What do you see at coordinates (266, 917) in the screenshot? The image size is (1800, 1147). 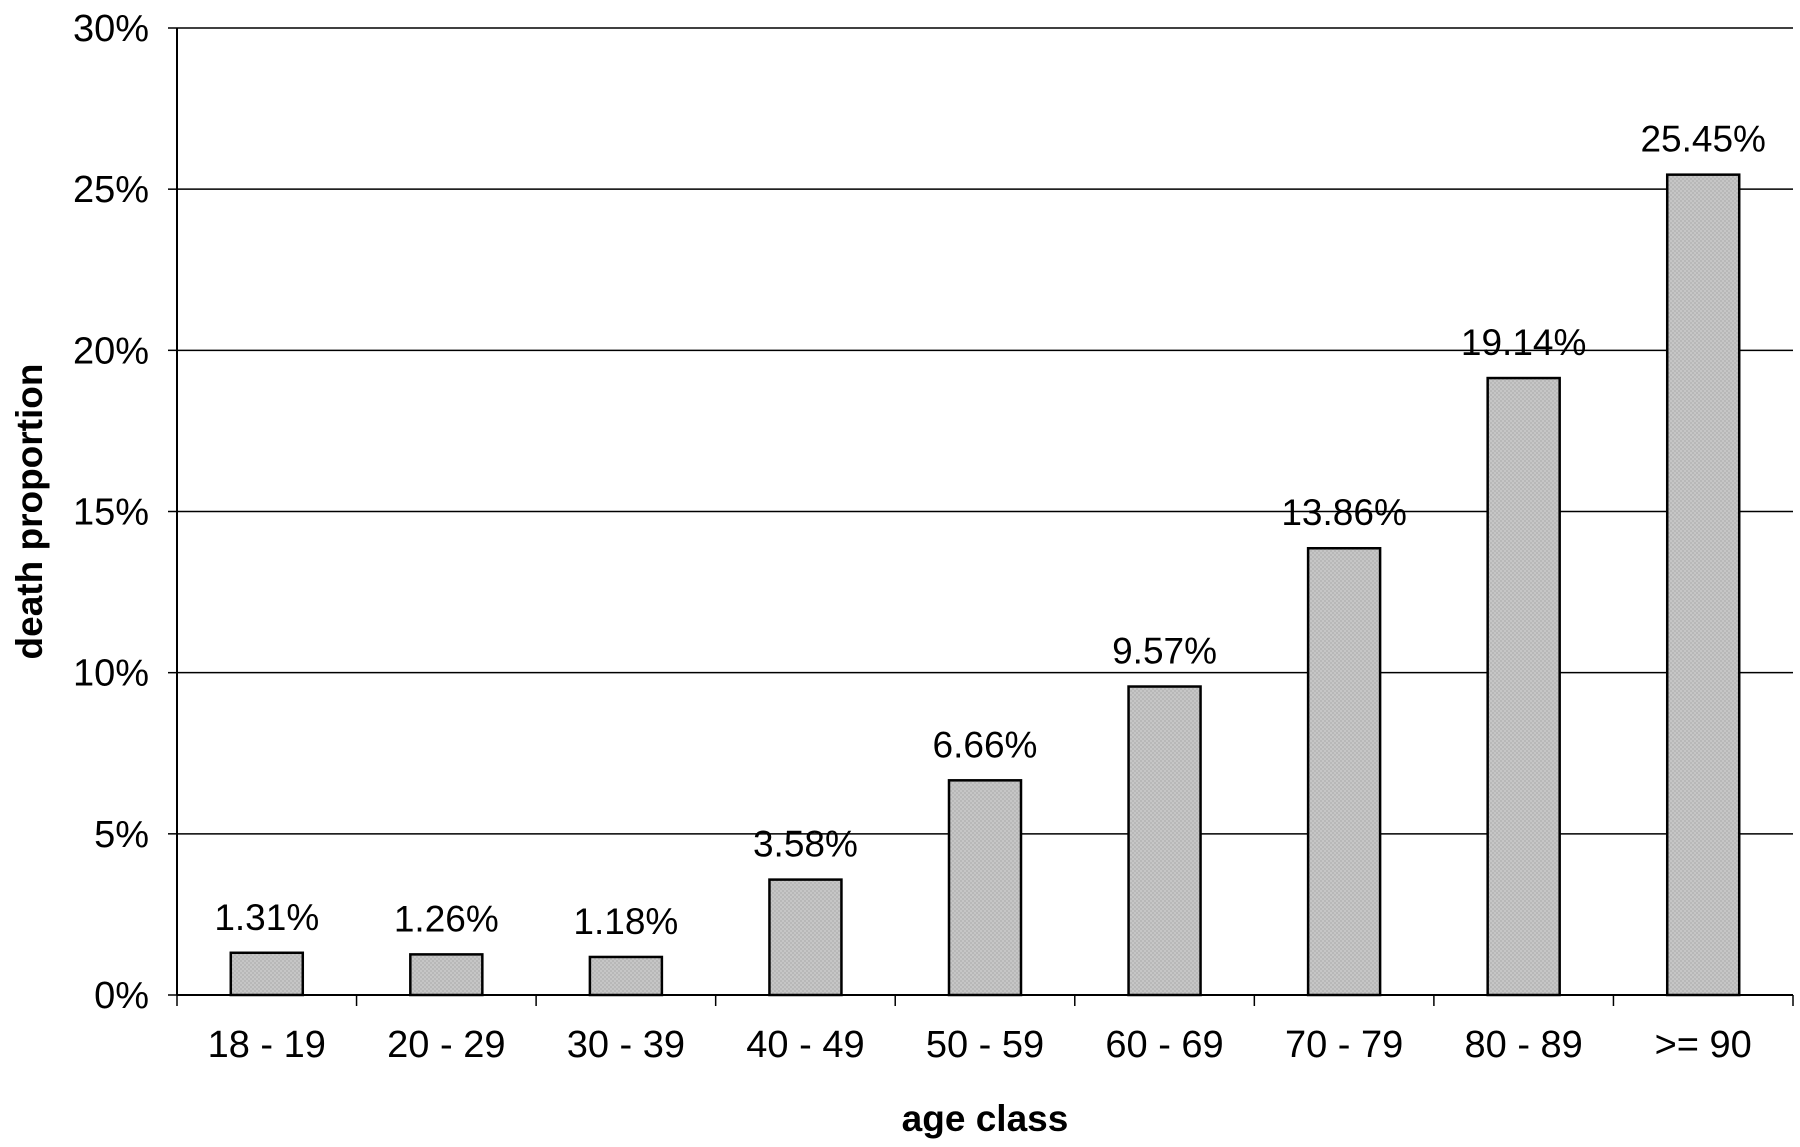 I see `data-label: 1.31%` at bounding box center [266, 917].